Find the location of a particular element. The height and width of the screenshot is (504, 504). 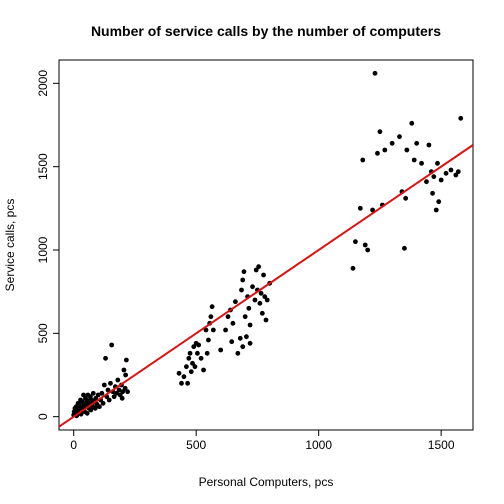

x-tick-label: 1500 is located at coordinates (441, 445).